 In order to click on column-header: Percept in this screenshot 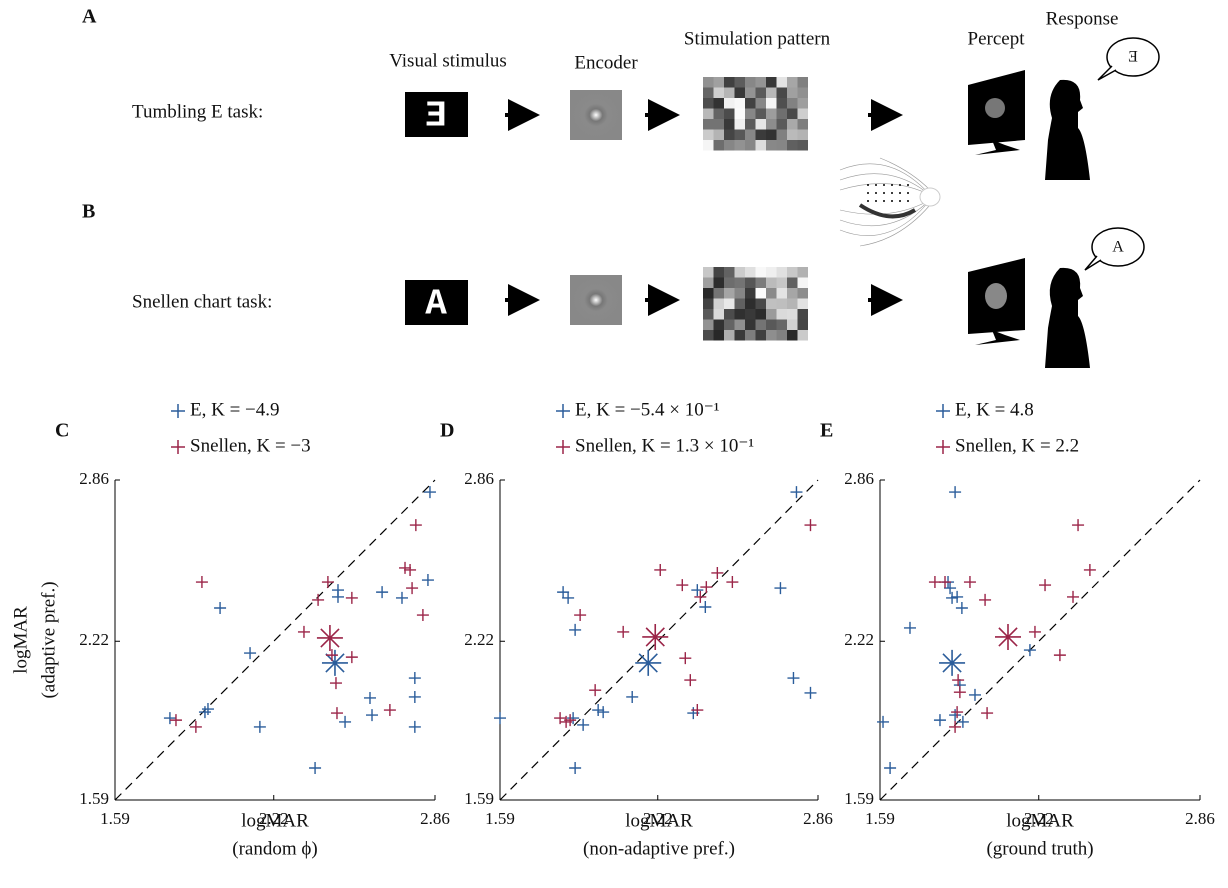, I will do `click(997, 38)`.